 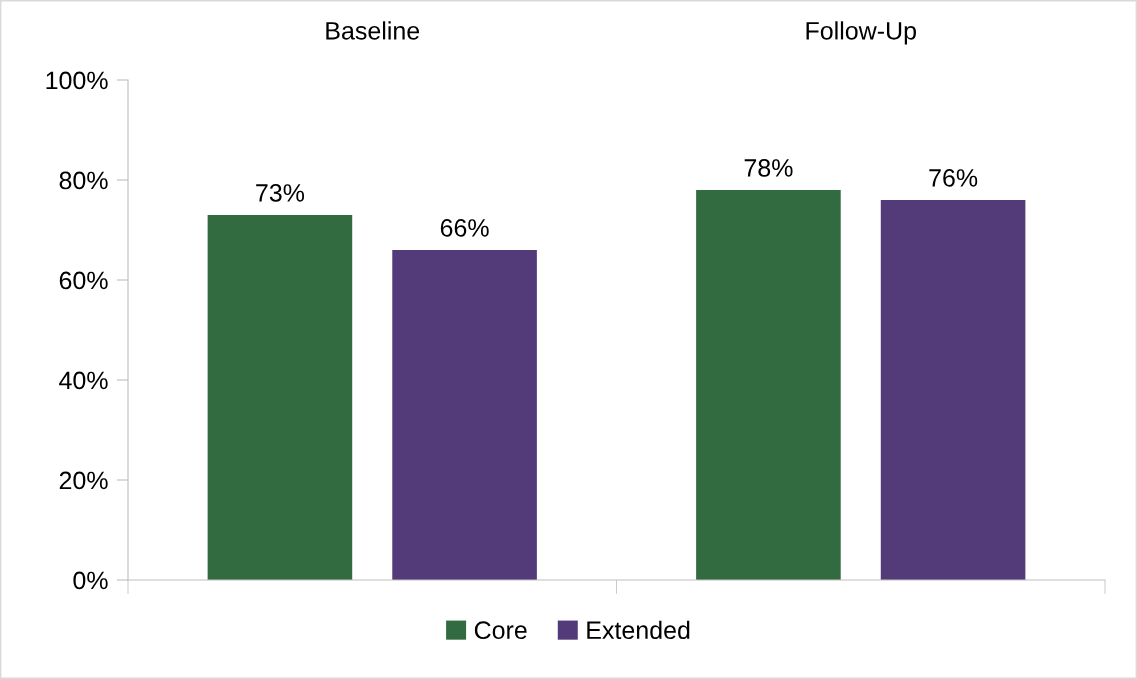 I want to click on y-tick-label: 80%, so click(x=83, y=180).